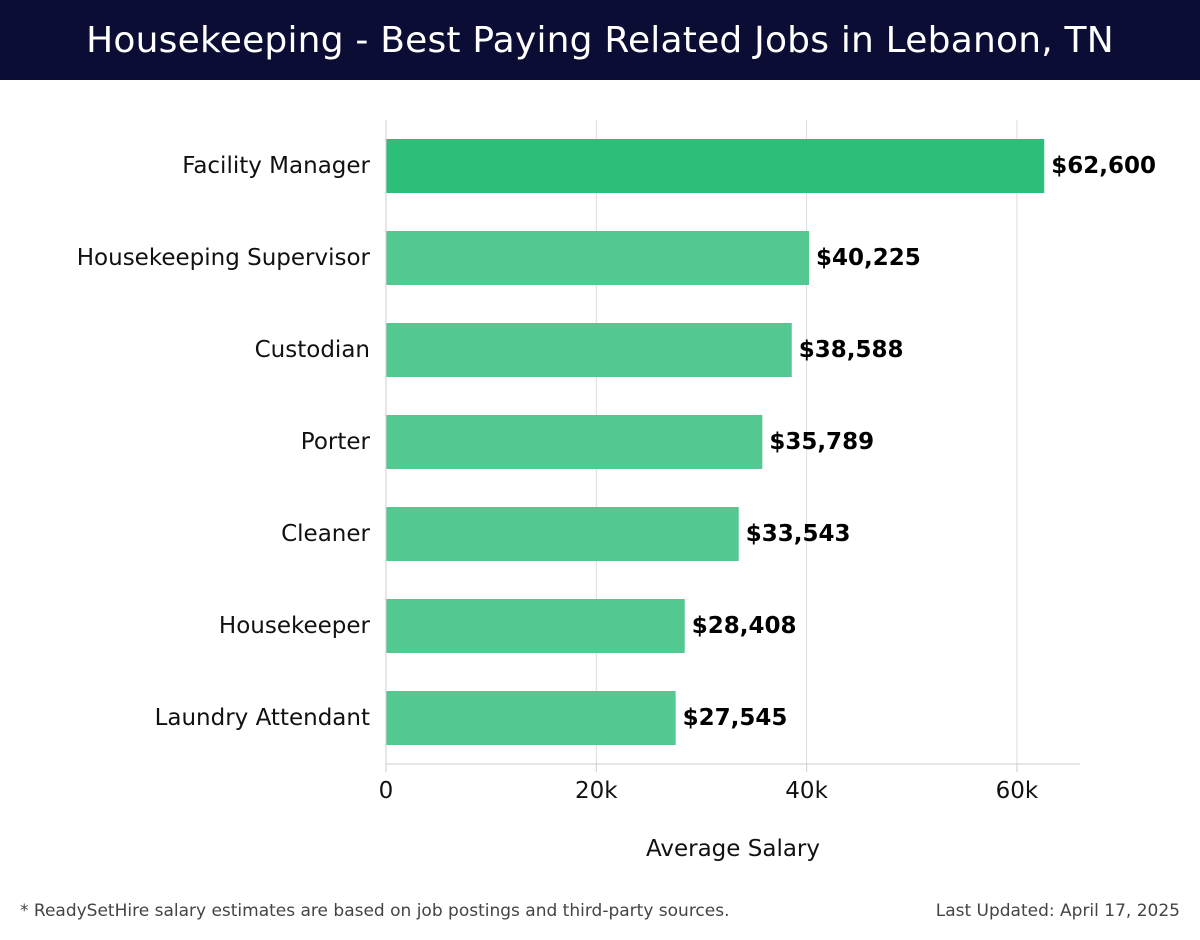 The image size is (1200, 940). I want to click on value-label-3: $35,789, so click(821, 442).